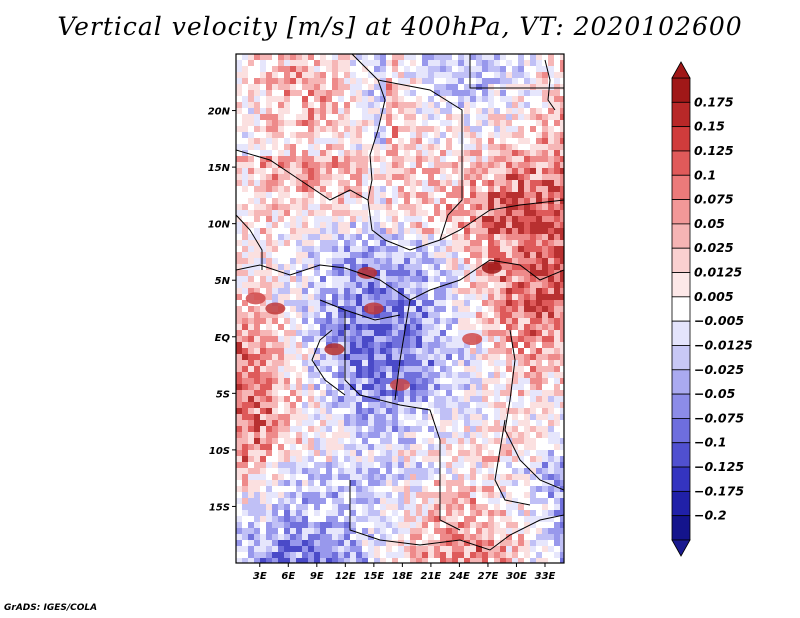 The height and width of the screenshot is (618, 800). Describe the element at coordinates (431, 576) in the screenshot. I see `x-tick-label: 21E` at that location.